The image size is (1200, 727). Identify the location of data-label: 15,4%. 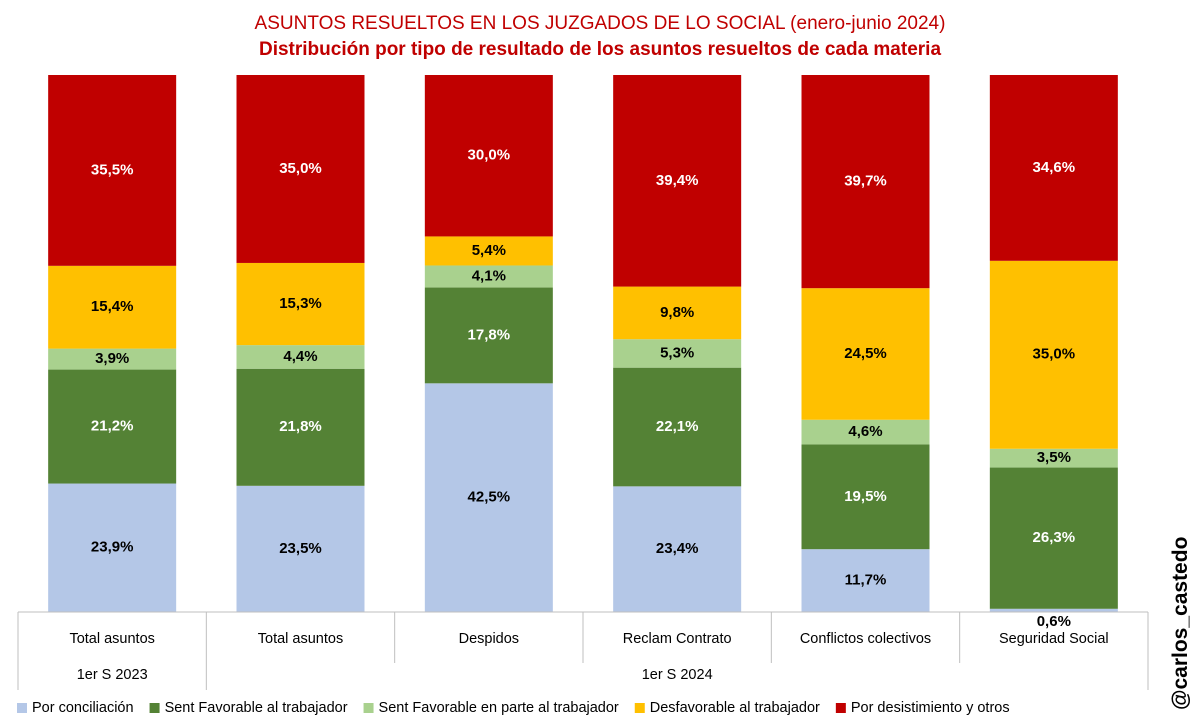
(112, 306).